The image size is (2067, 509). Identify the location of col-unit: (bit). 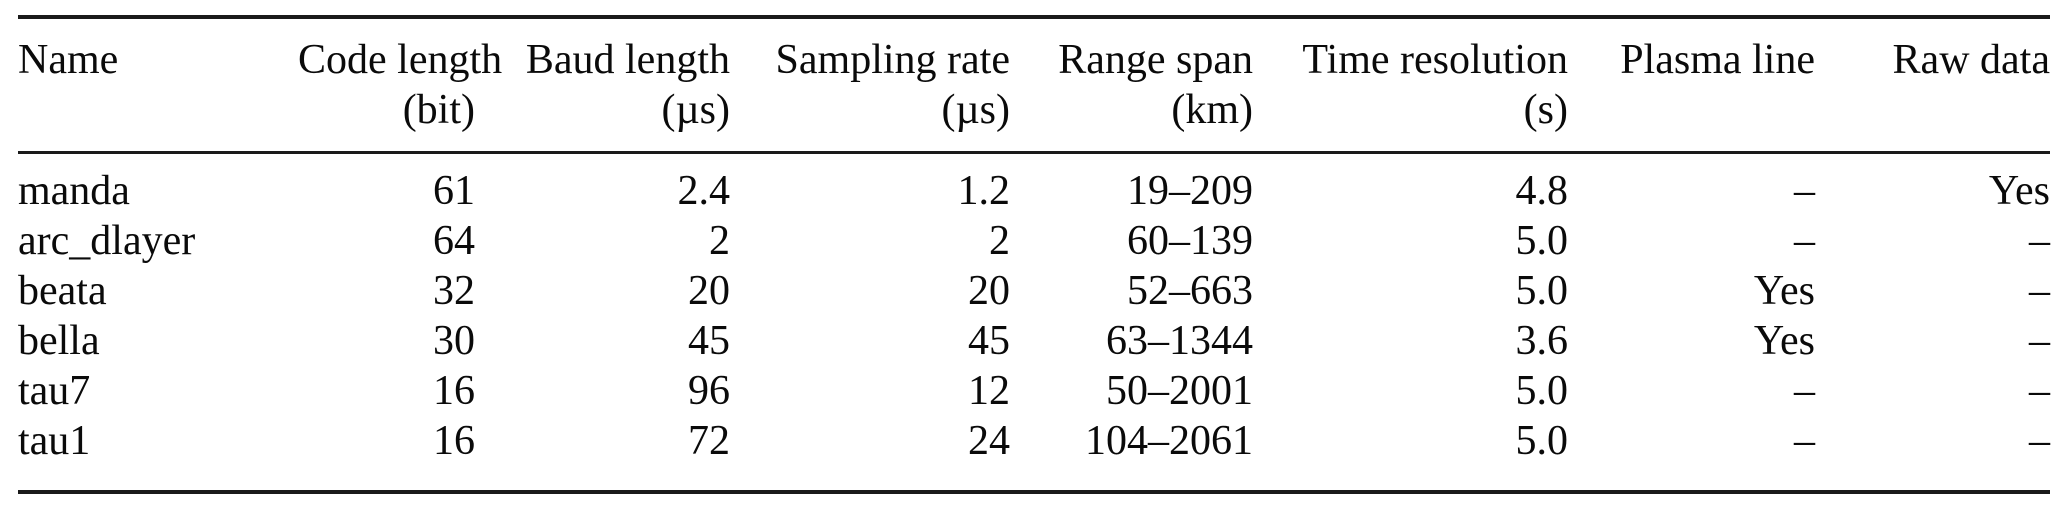
(438, 110).